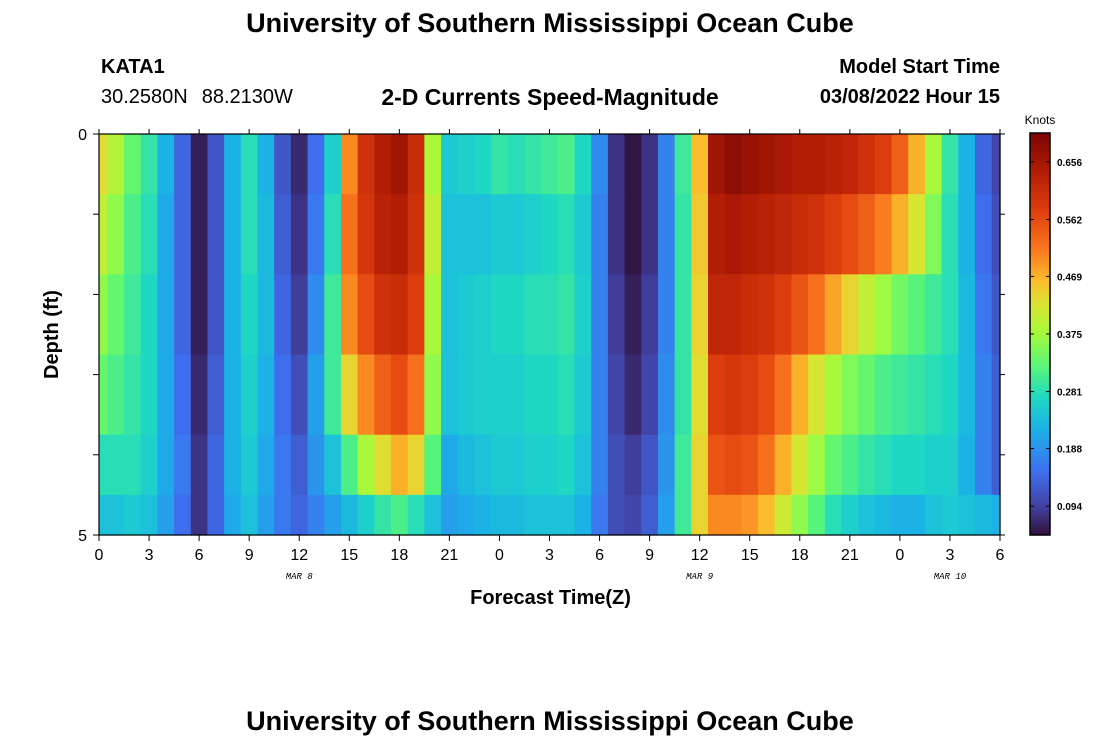 This screenshot has width=1100, height=750. Describe the element at coordinates (82, 536) in the screenshot. I see `y-tick-label: 5` at that location.